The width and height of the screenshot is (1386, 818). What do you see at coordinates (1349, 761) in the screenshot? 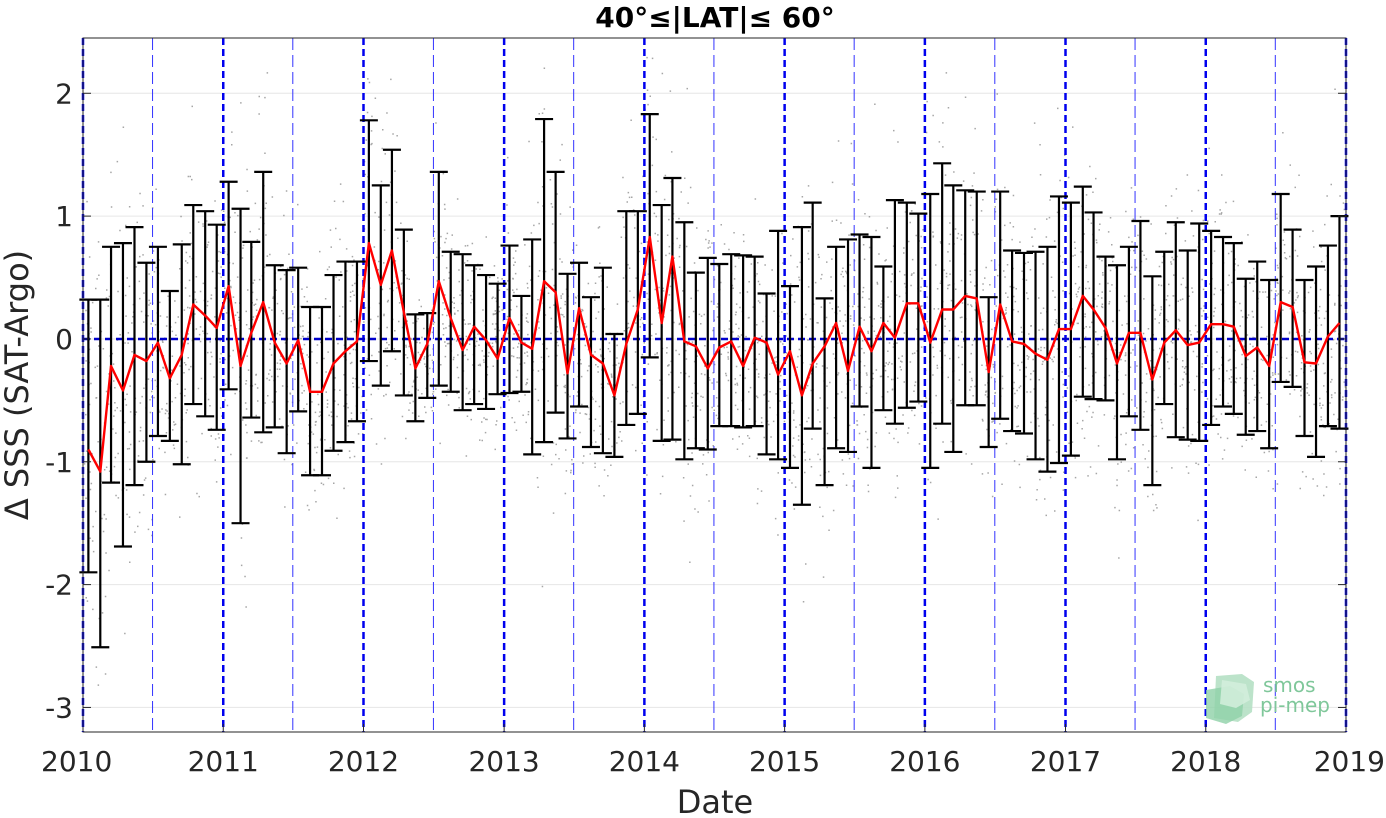
I see `x-tick-label: 2019` at bounding box center [1349, 761].